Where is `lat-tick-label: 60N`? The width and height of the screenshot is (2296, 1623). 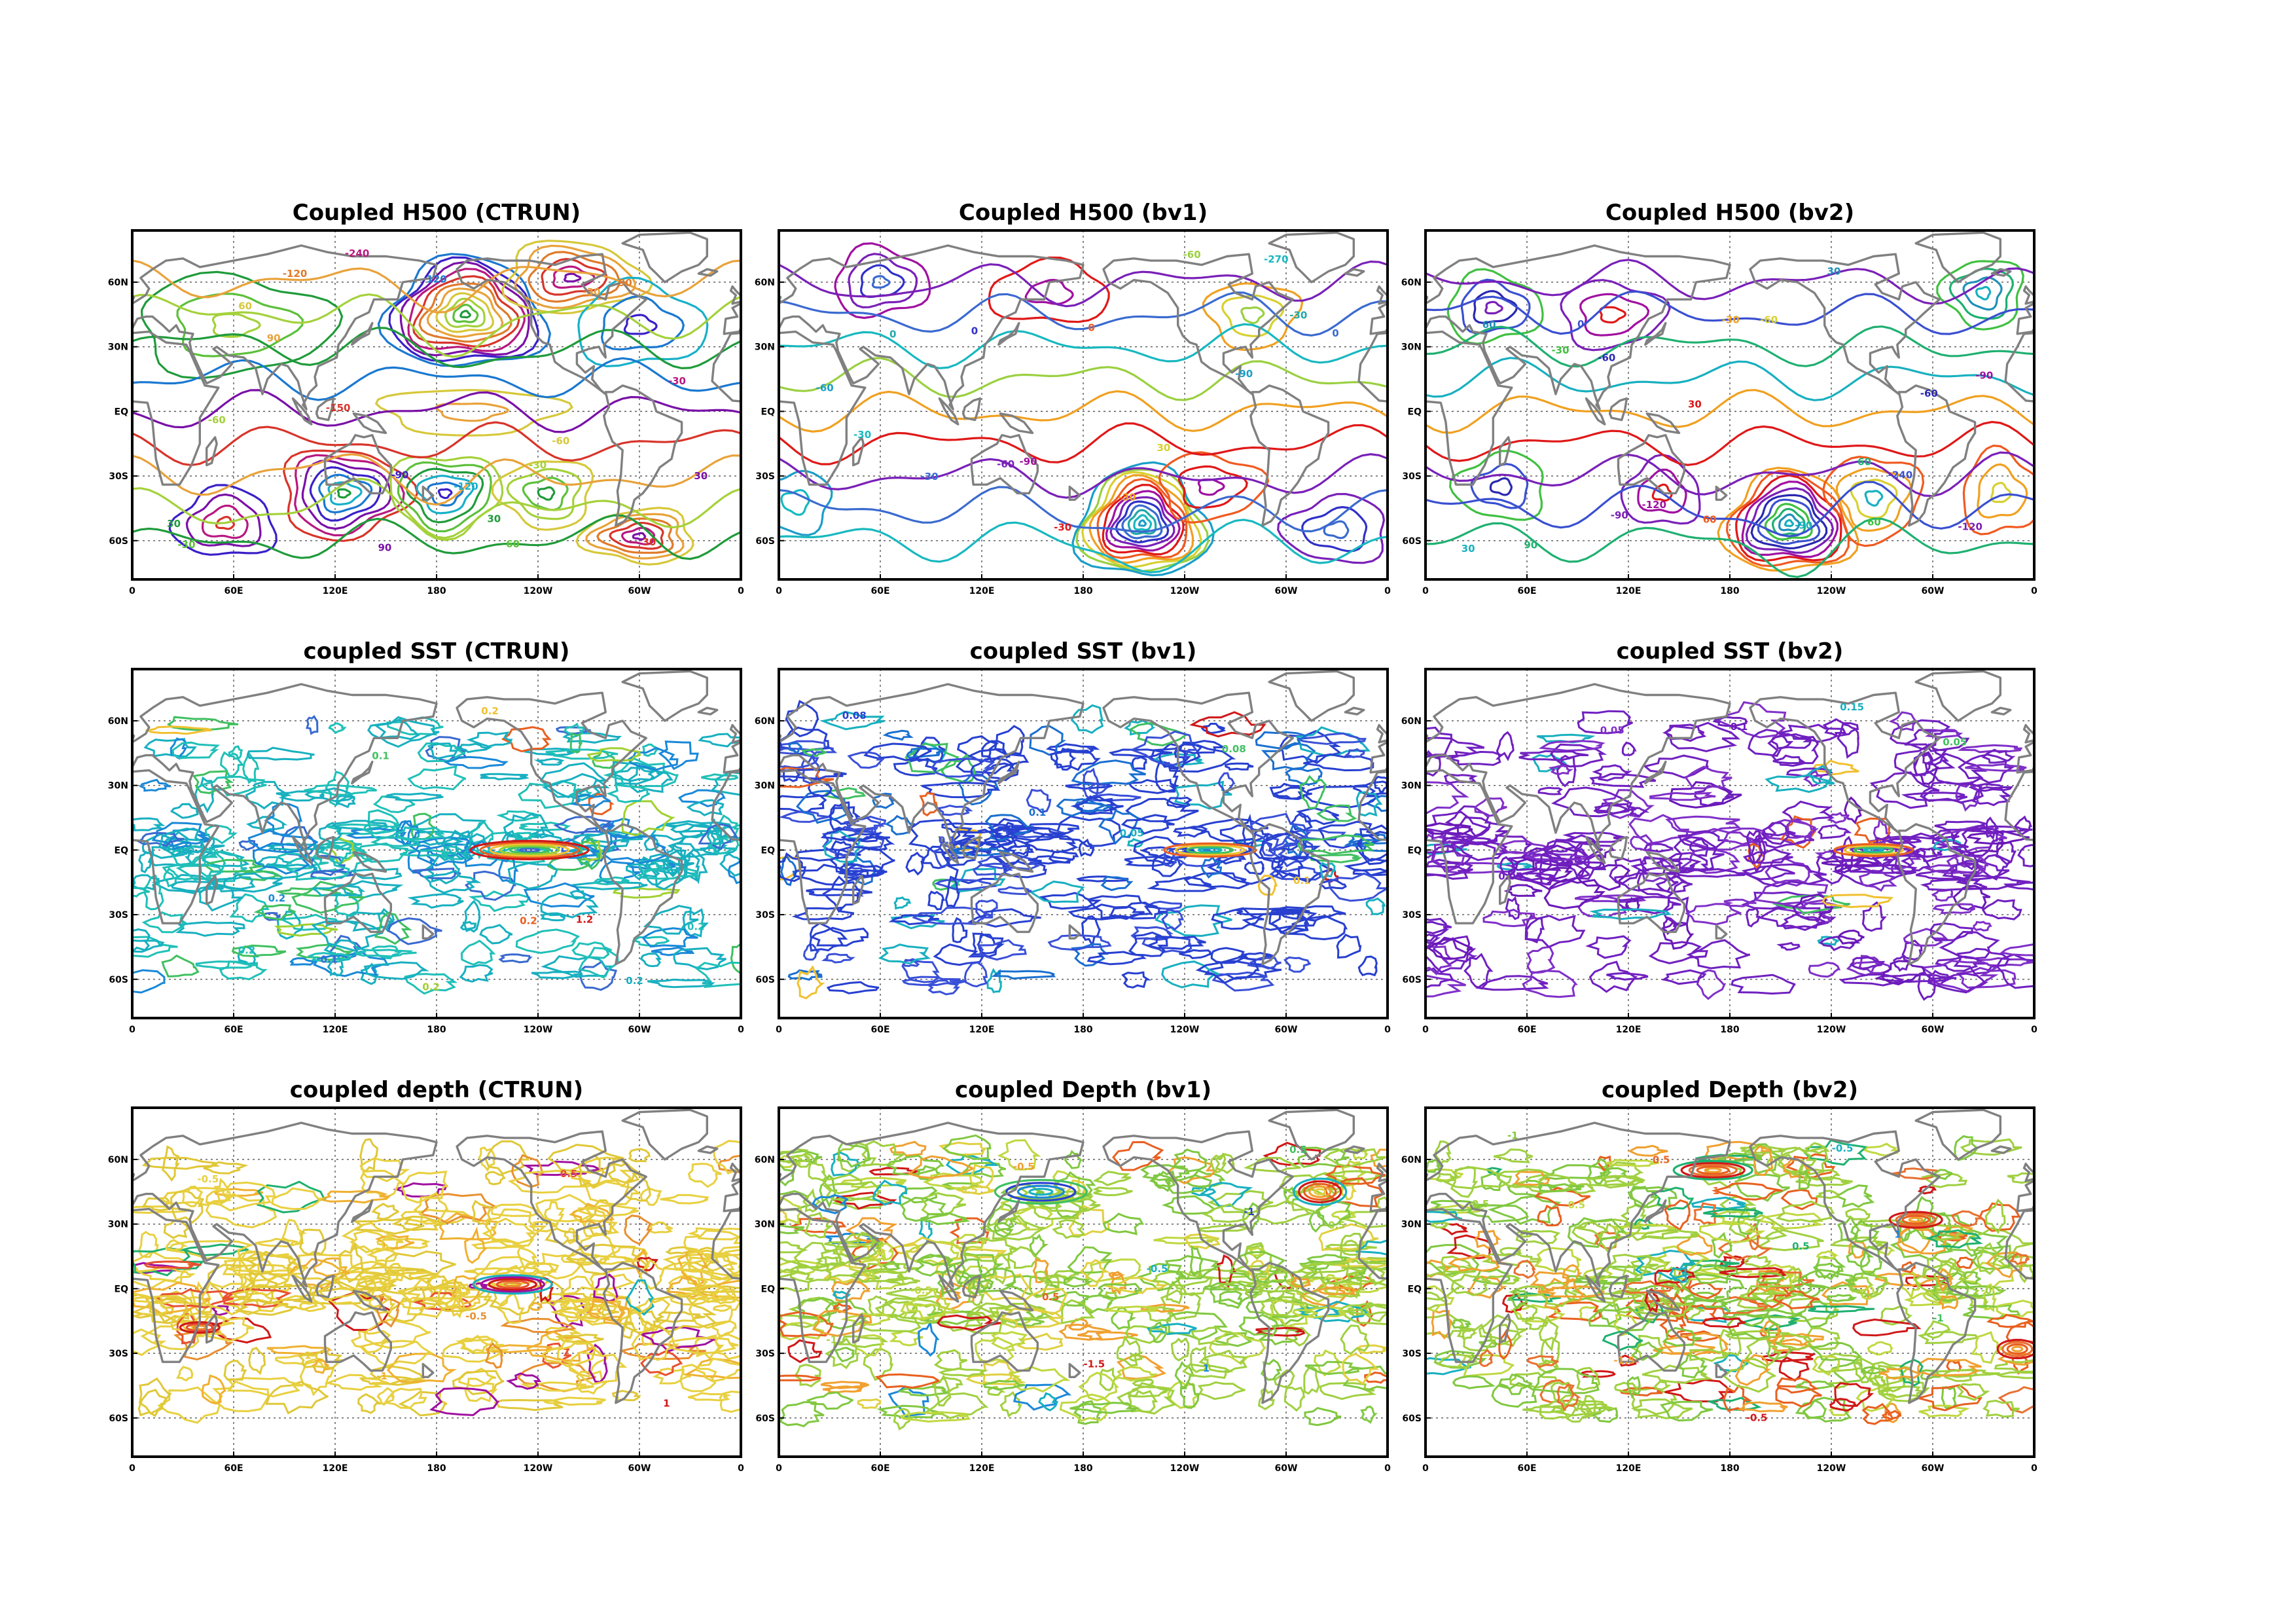 lat-tick-label: 60N is located at coordinates (118, 1160).